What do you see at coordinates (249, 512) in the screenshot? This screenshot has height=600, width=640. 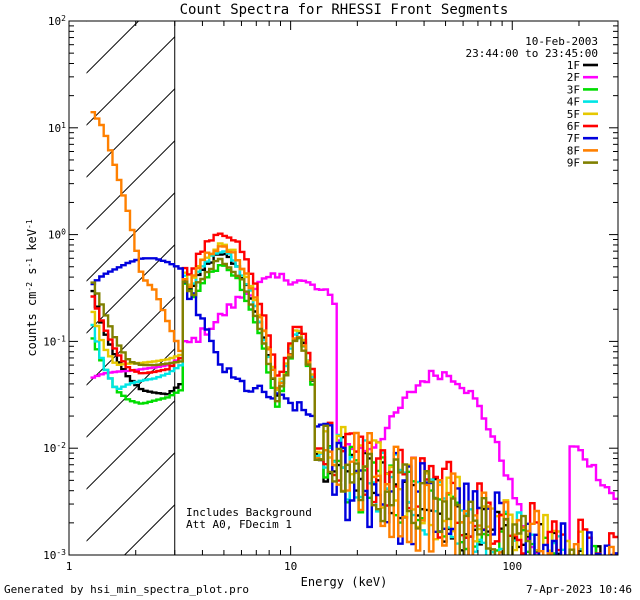 I see `background-note: Includes Background` at bounding box center [249, 512].